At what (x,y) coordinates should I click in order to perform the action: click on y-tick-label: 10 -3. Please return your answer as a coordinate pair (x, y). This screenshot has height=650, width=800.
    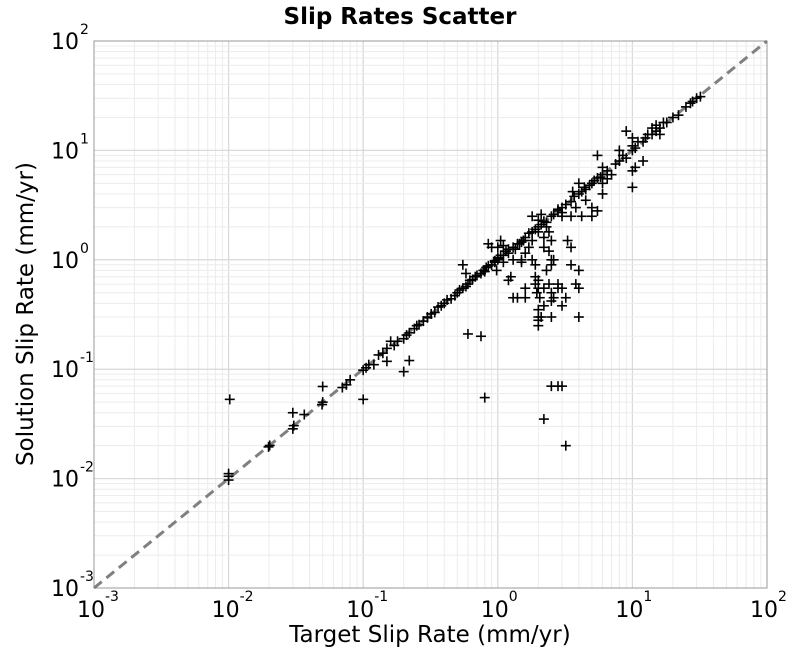
    Looking at the image, I should click on (72, 585).